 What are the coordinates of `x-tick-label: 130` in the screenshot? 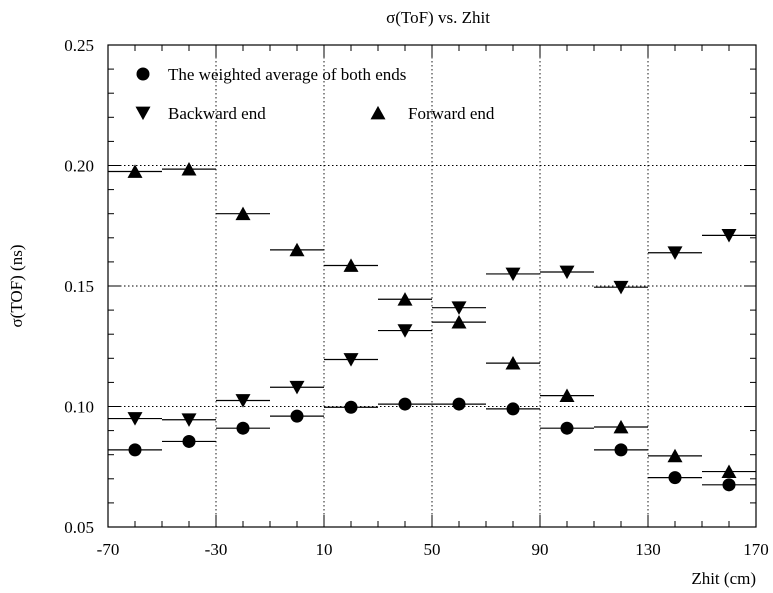 It's located at (648, 549).